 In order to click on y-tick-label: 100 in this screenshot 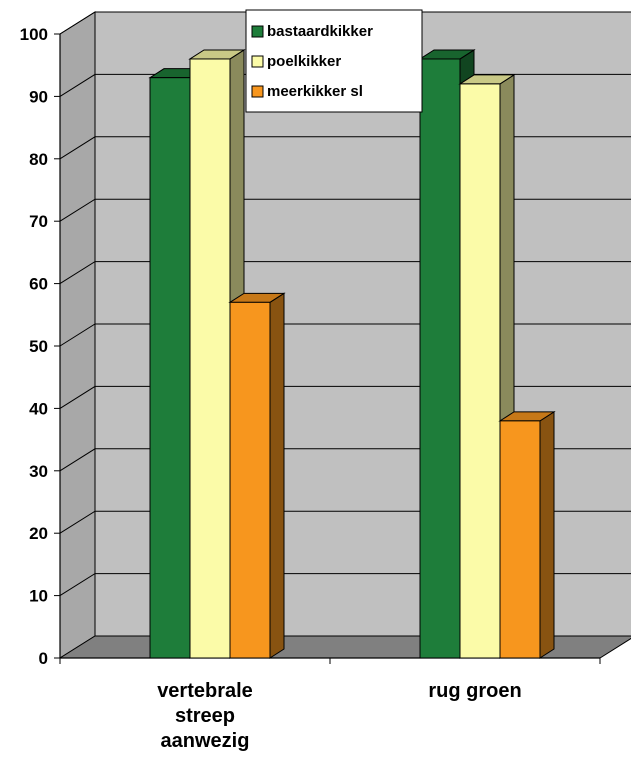, I will do `click(34, 34)`.